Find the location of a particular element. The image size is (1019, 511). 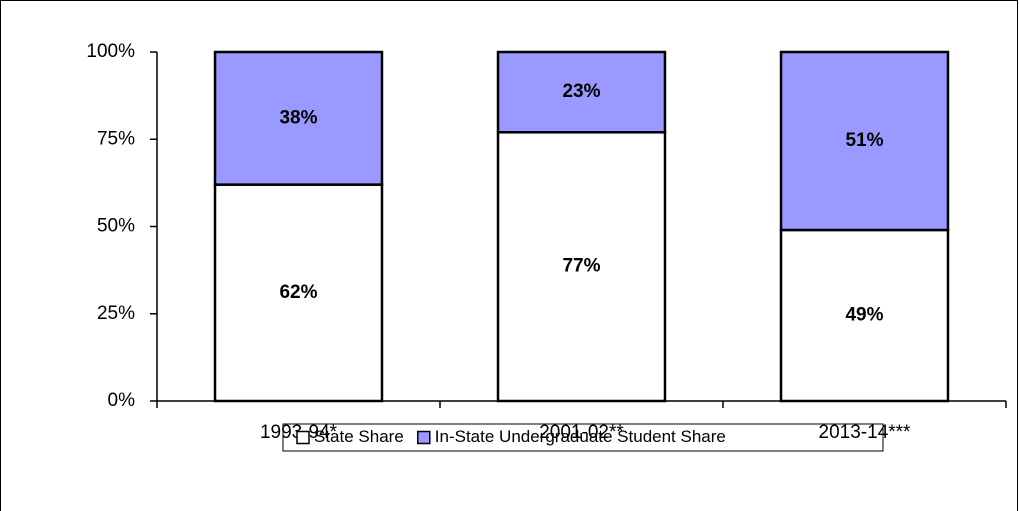

legend-label: In-State Undergraduate Student Share is located at coordinates (580, 436).